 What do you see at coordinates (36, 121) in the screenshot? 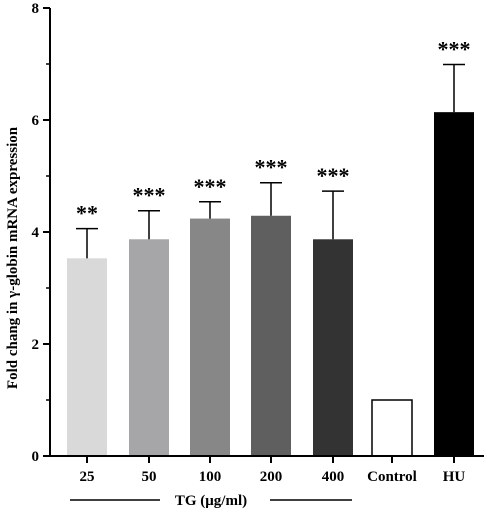
I see `y-tick-label: 6` at bounding box center [36, 121].